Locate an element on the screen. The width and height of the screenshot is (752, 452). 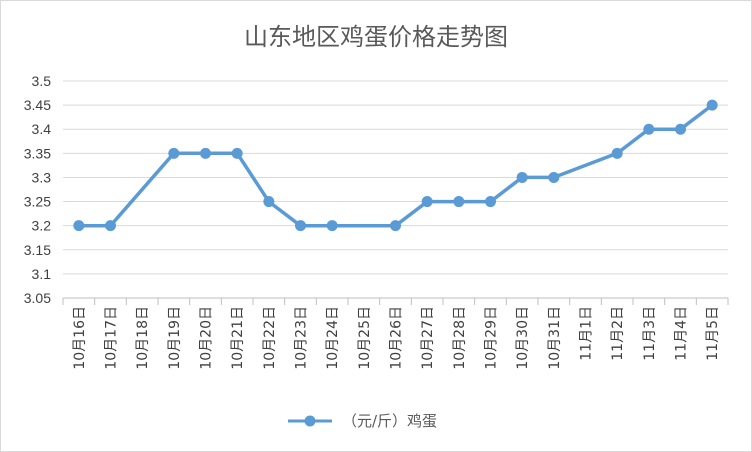
x-tick-label: 11月1日 is located at coordinates (587, 333).